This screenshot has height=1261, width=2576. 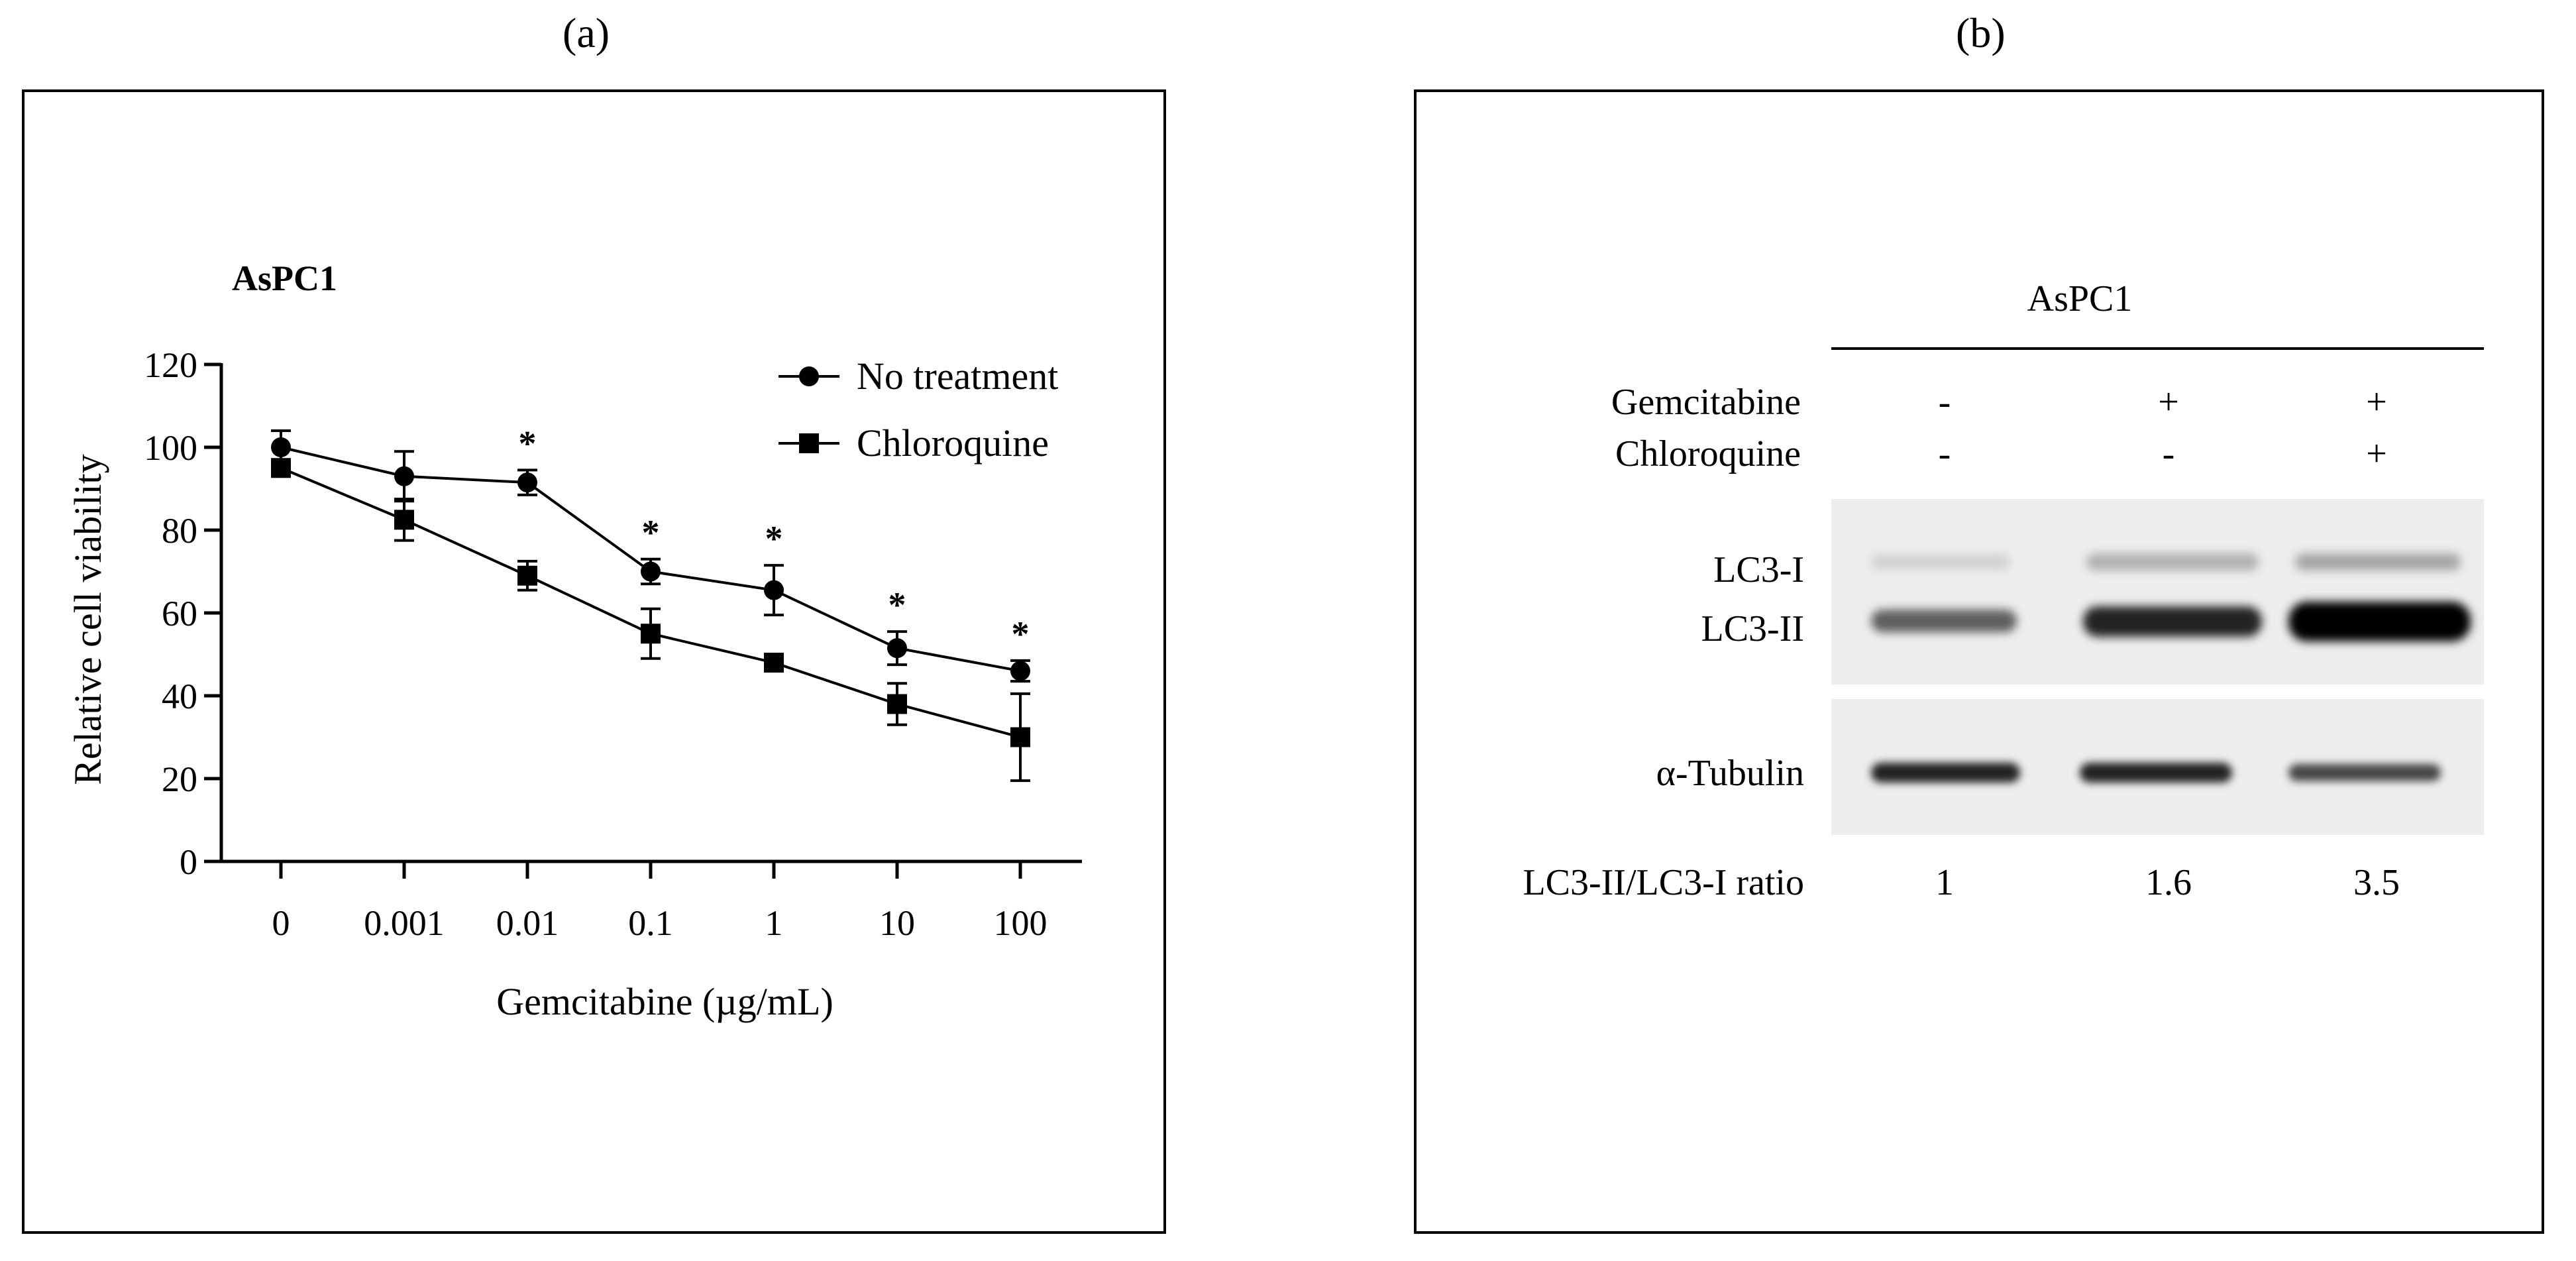 I want to click on chart-title: AsPC1, so click(x=284, y=278).